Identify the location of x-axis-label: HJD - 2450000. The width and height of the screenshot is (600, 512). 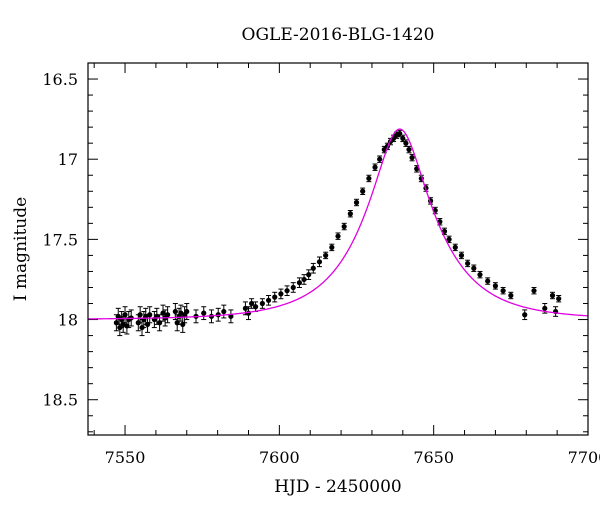
(338, 487).